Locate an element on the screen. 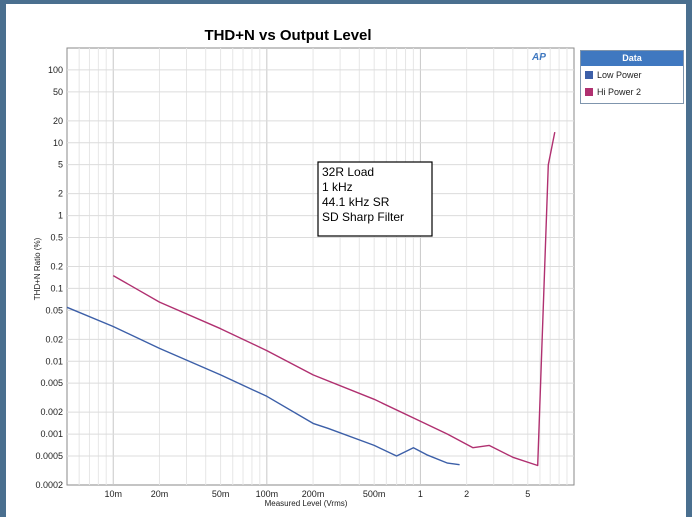 The height and width of the screenshot is (517, 692). legend-header: Data is located at coordinates (632, 58).